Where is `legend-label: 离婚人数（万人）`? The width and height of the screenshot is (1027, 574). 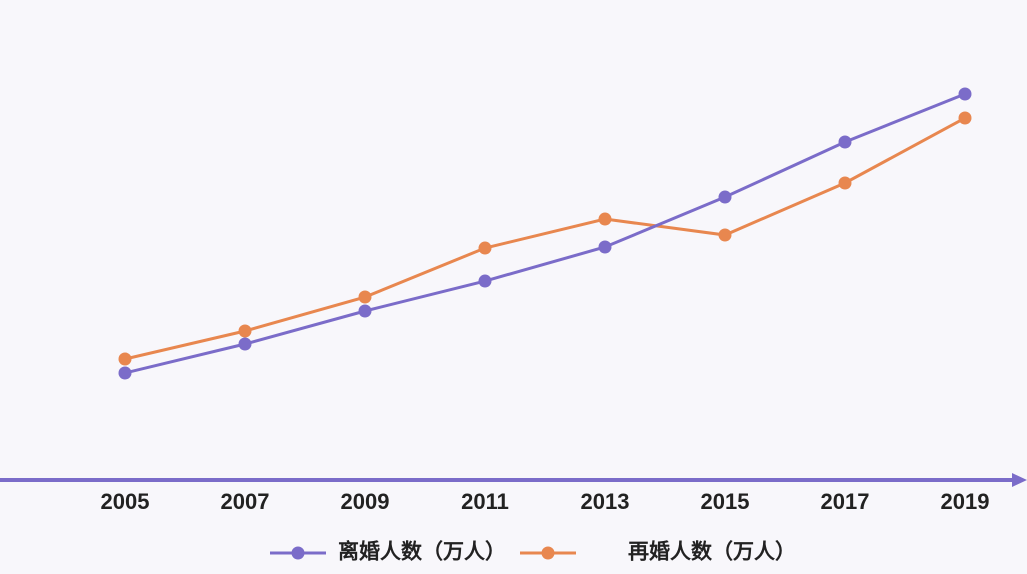
legend-label: 离婚人数（万人） is located at coordinates (422, 552).